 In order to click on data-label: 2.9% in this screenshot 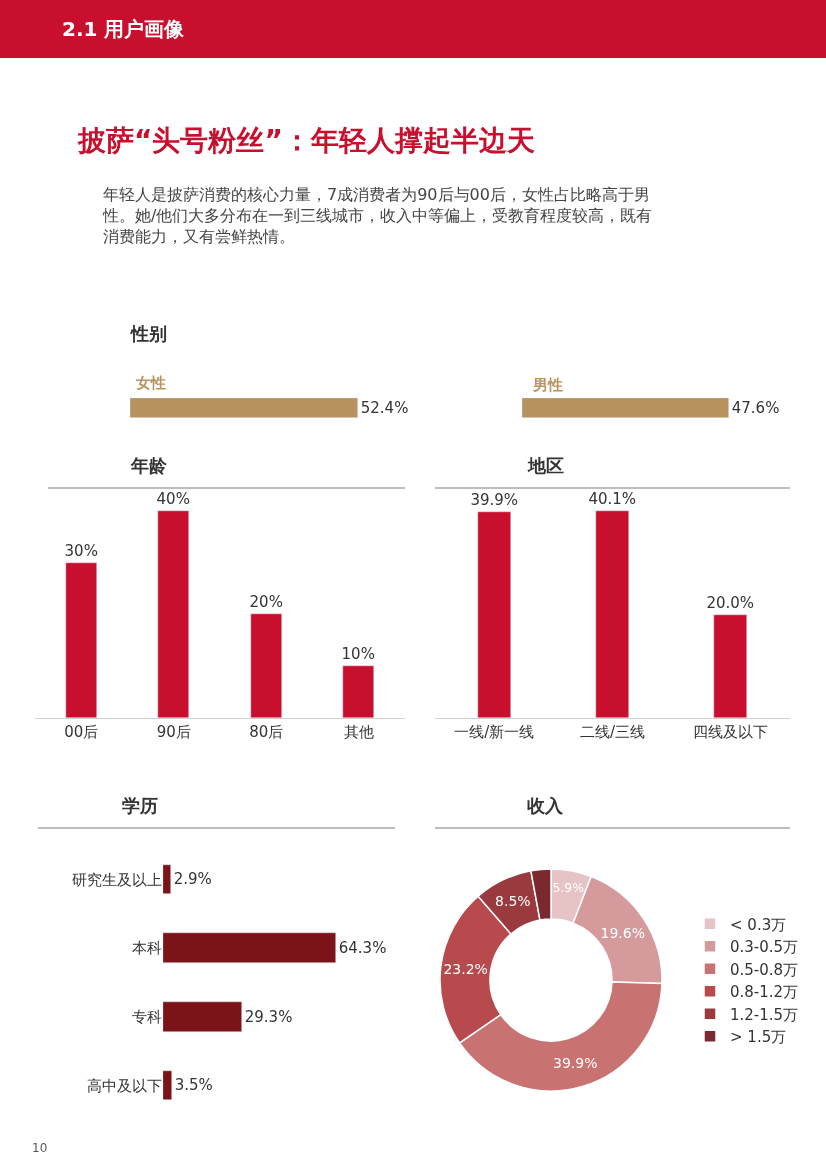, I will do `click(192, 879)`.